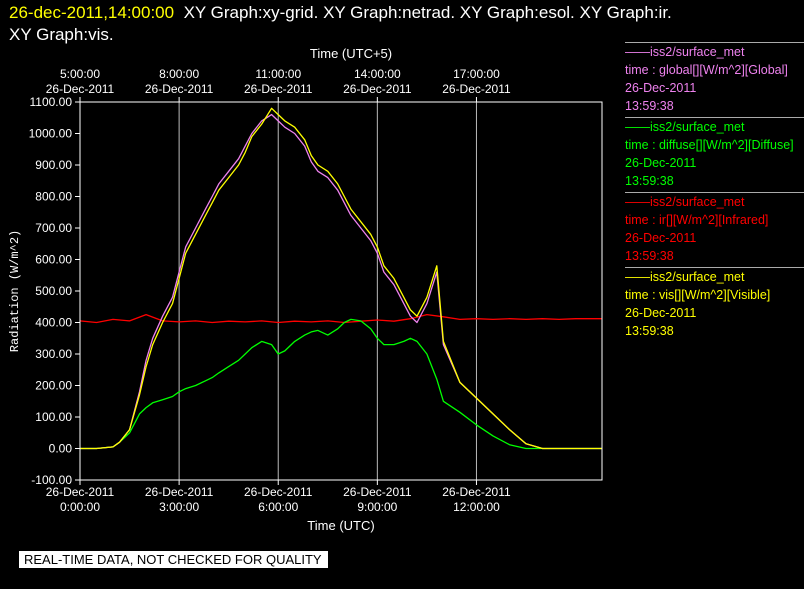  Describe the element at coordinates (173, 559) in the screenshot. I see `quality-banner: REAL-TIME DATA, NOT CHECKED FOR QUALITY` at that location.